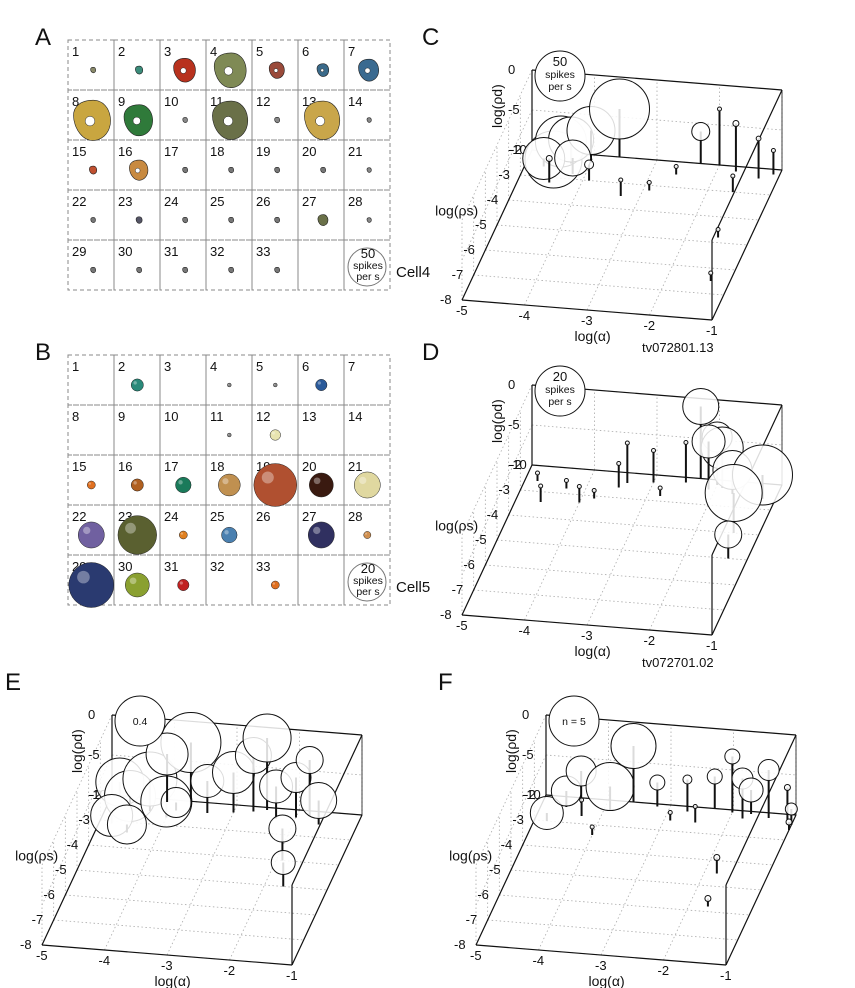  Describe the element at coordinates (355, 101) in the screenshot. I see `grid-number: 14` at that location.